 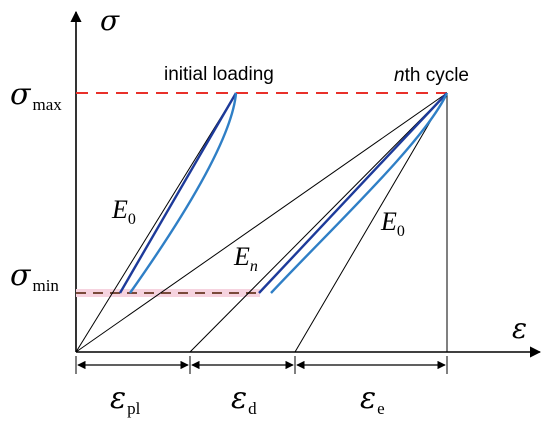 What do you see at coordinates (245, 258) in the screenshot?
I see `en-label: En` at bounding box center [245, 258].